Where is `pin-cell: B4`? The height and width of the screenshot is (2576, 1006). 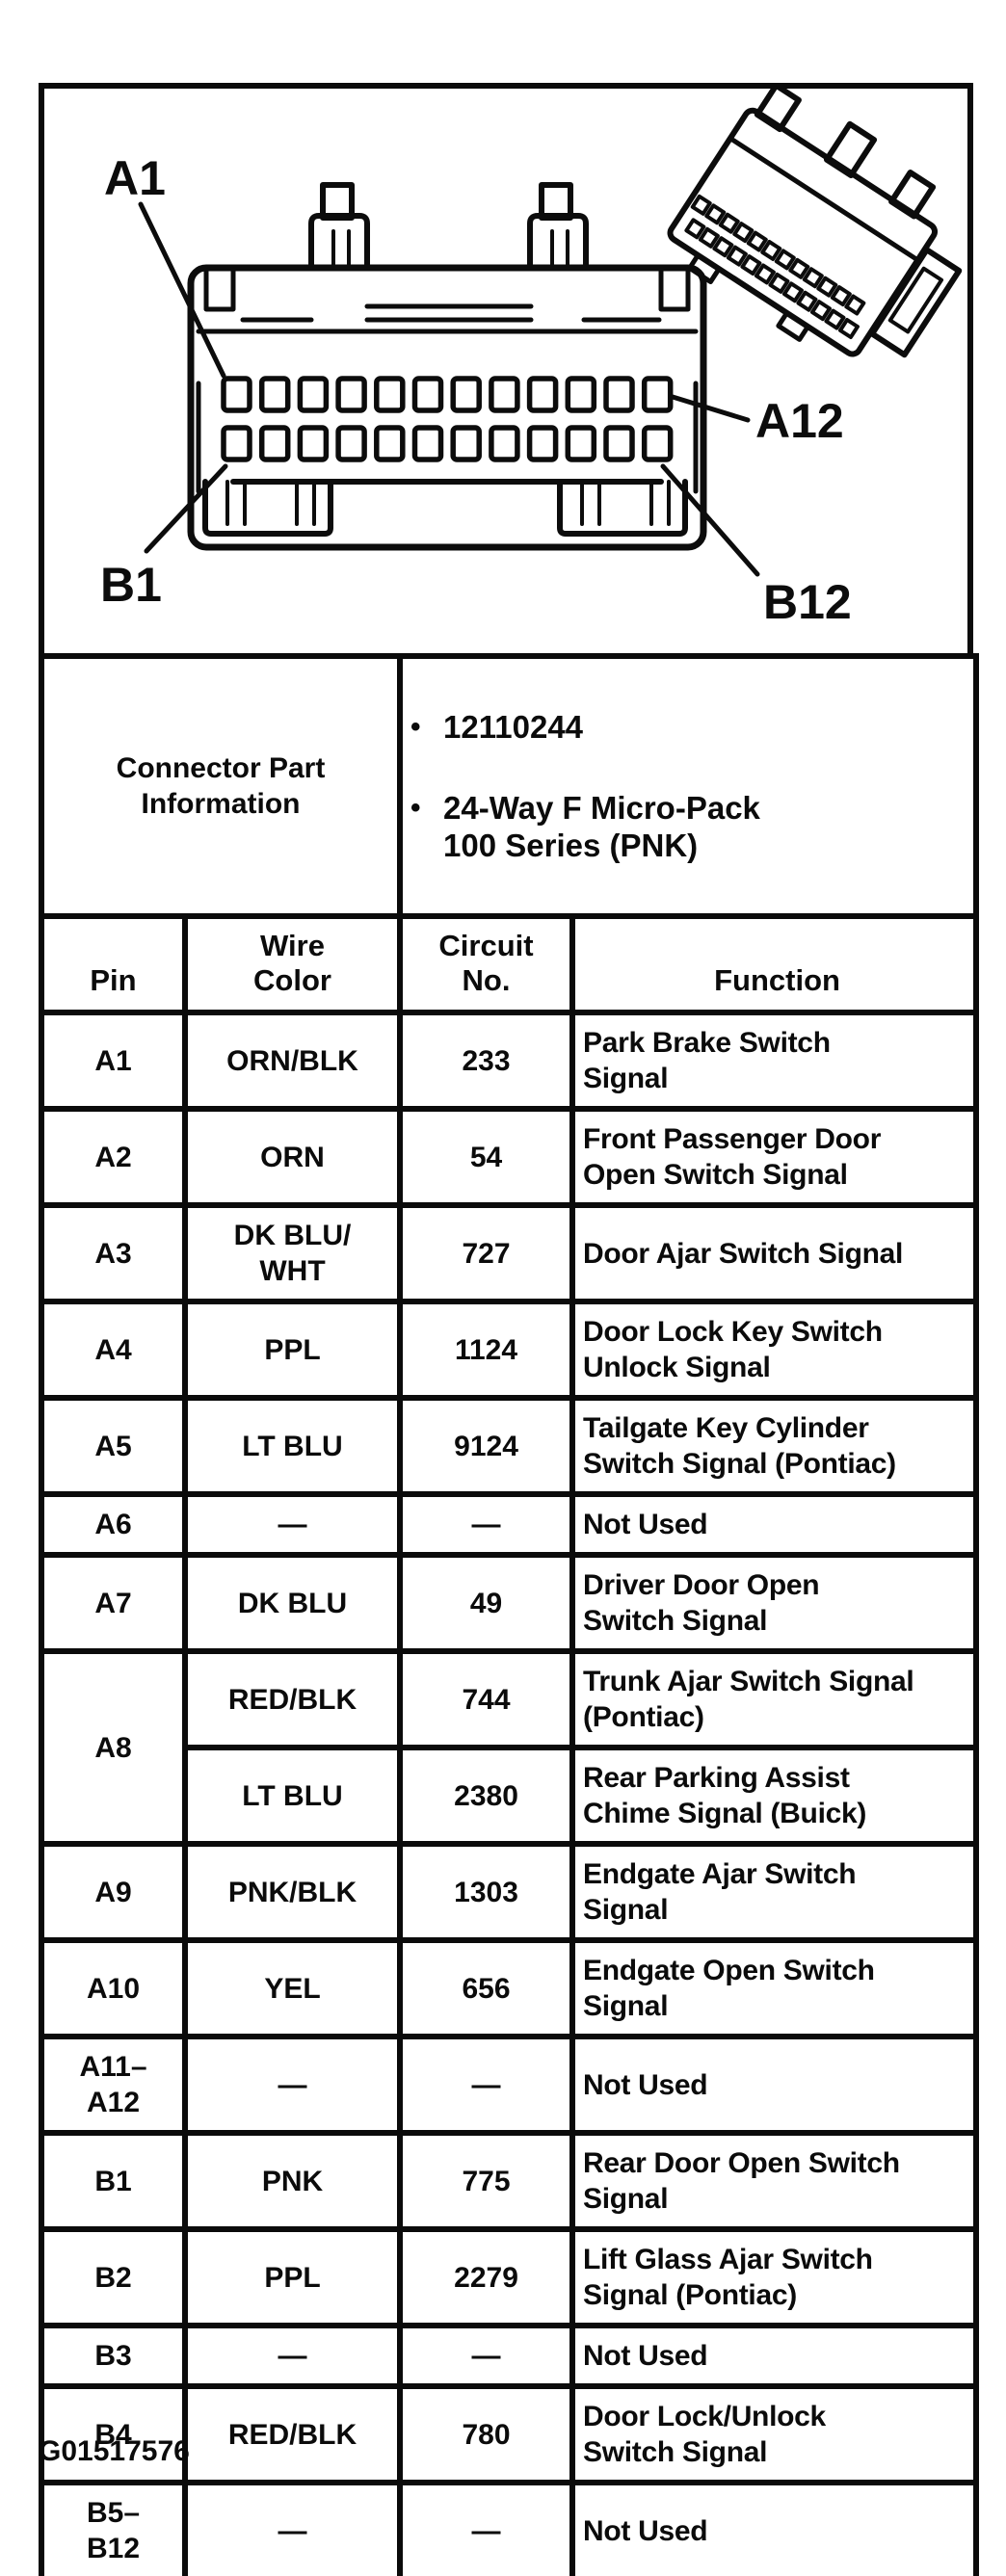
pin-cell: B4 is located at coordinates (113, 2434).